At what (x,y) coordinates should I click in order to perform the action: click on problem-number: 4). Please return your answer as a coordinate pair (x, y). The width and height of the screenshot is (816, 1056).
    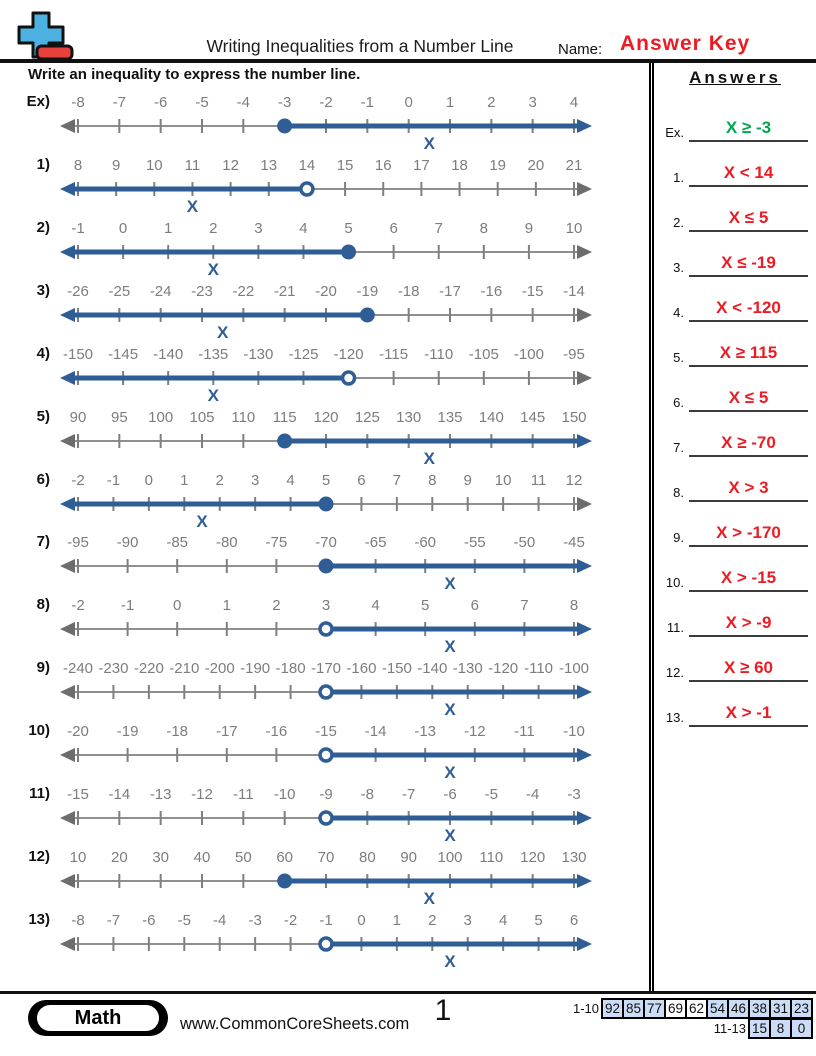
    Looking at the image, I should click on (43, 353).